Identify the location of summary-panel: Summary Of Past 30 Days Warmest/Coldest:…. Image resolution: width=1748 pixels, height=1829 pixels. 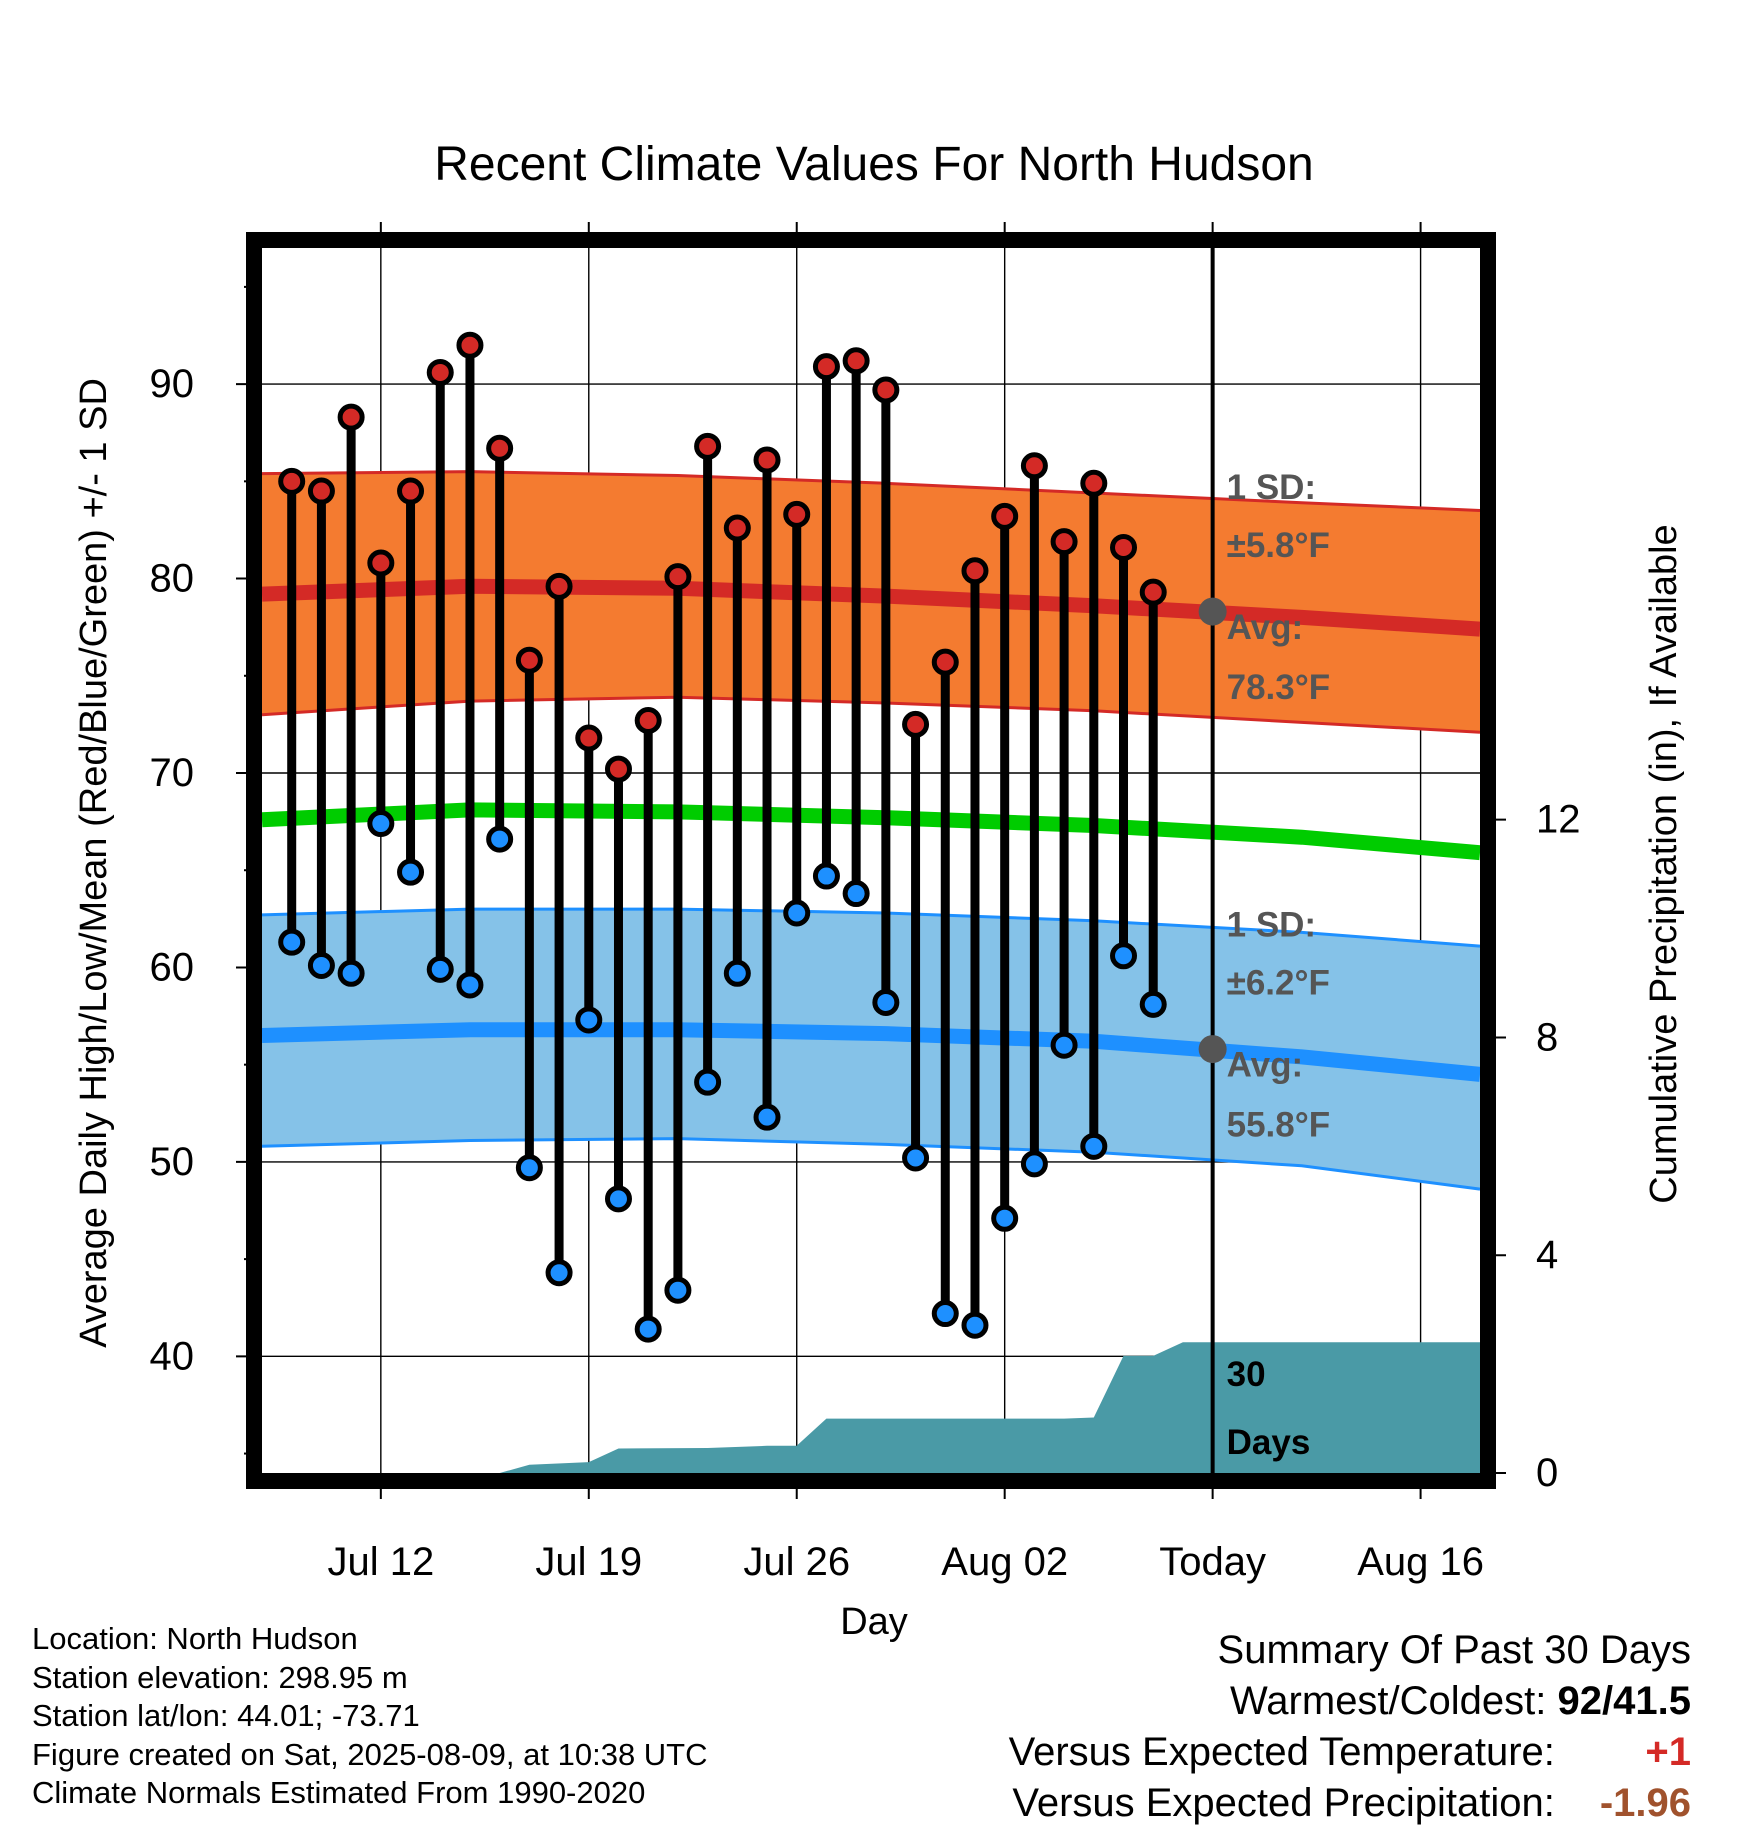
(1350, 1727).